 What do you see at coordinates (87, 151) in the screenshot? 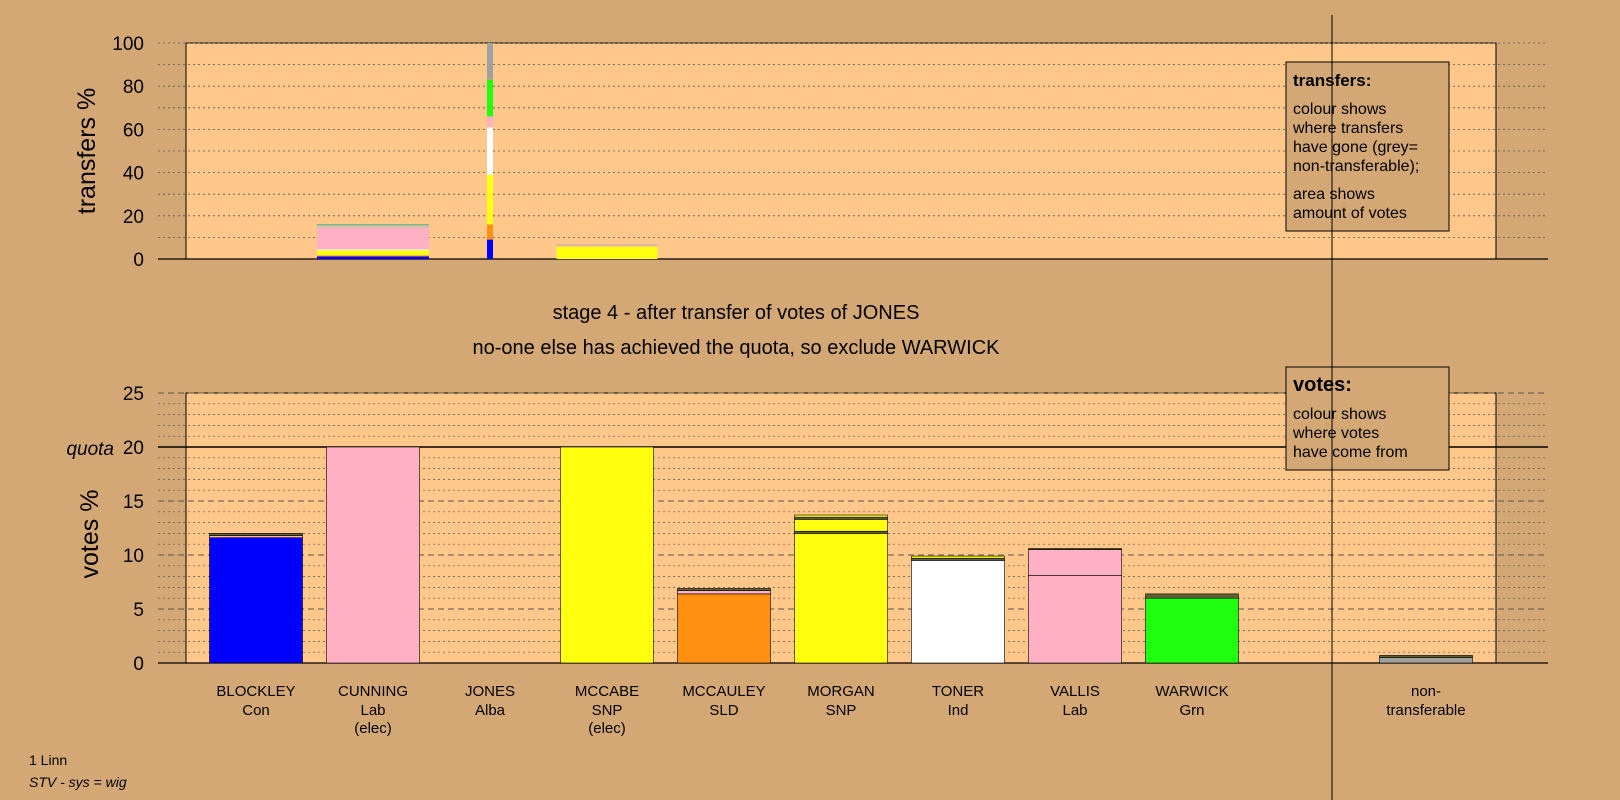
I see `transfers-axis-label: transfers %` at bounding box center [87, 151].